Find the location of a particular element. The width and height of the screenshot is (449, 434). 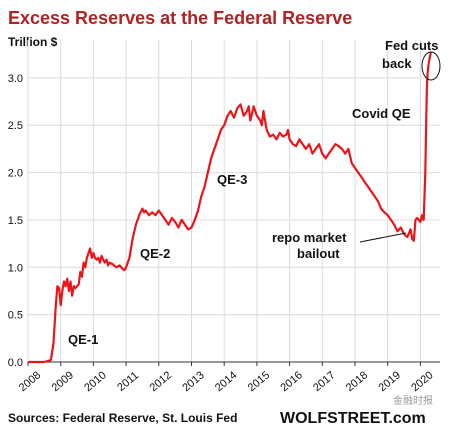

watermark-text: 金融时报 is located at coordinates (413, 400).